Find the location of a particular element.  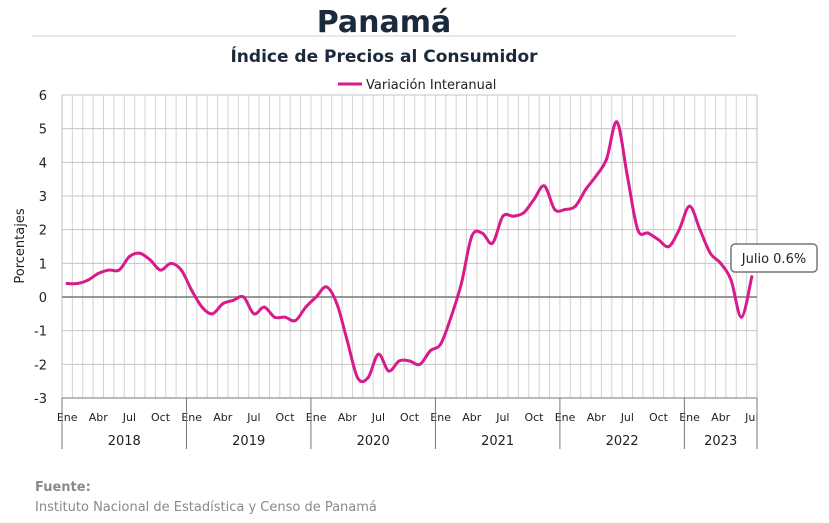

annotation-callout: Julio 0.6% is located at coordinates (774, 258).